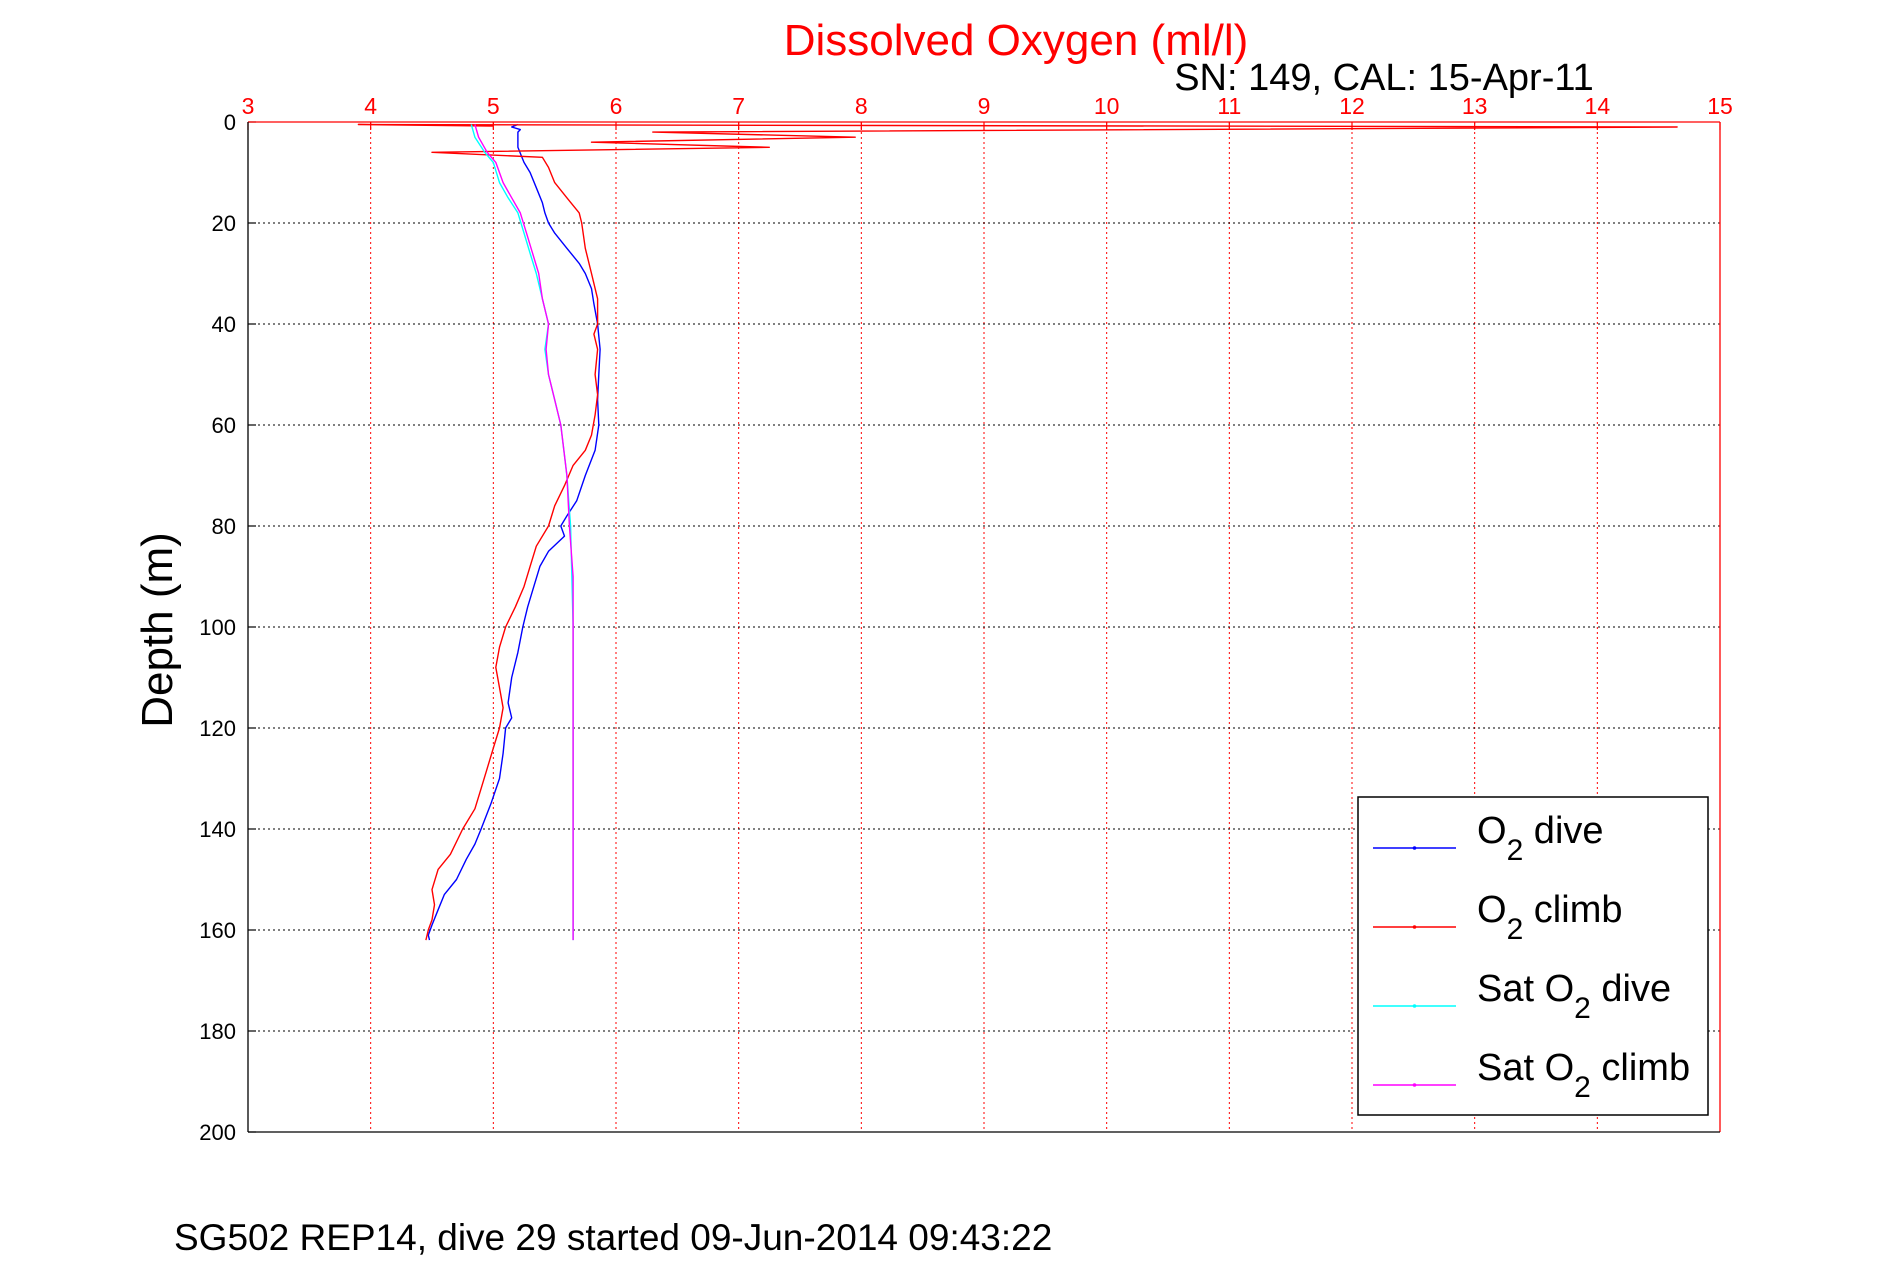 Image resolution: width=1891 pixels, height=1262 pixels. I want to click on x-tick-label: 13, so click(1475, 106).